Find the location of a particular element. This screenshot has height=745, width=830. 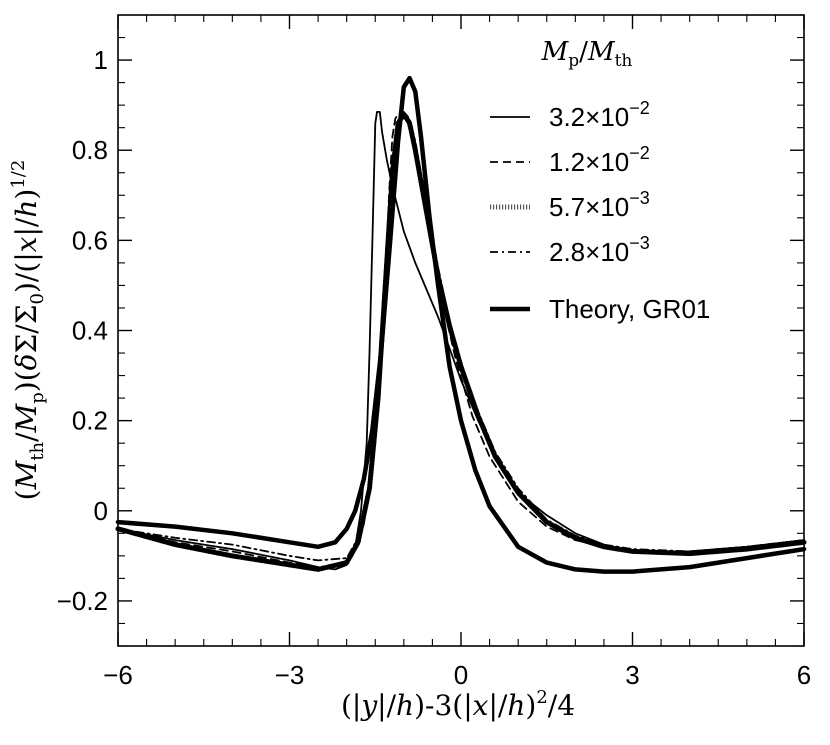

x-tick-label: −6 is located at coordinates (118, 675).